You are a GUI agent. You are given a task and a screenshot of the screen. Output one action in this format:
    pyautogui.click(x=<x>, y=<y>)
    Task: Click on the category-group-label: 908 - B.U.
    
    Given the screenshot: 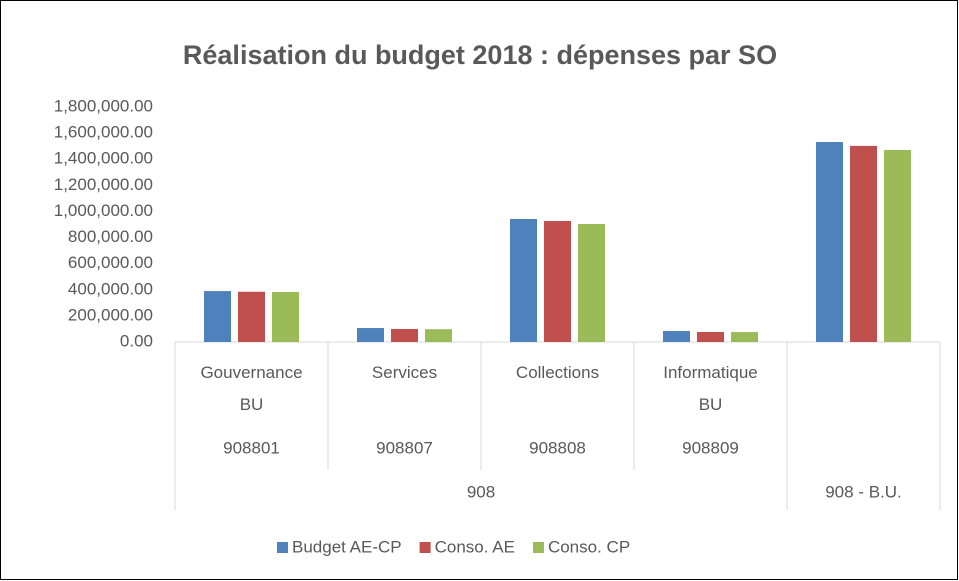 What is the action you would take?
    pyautogui.click(x=863, y=491)
    